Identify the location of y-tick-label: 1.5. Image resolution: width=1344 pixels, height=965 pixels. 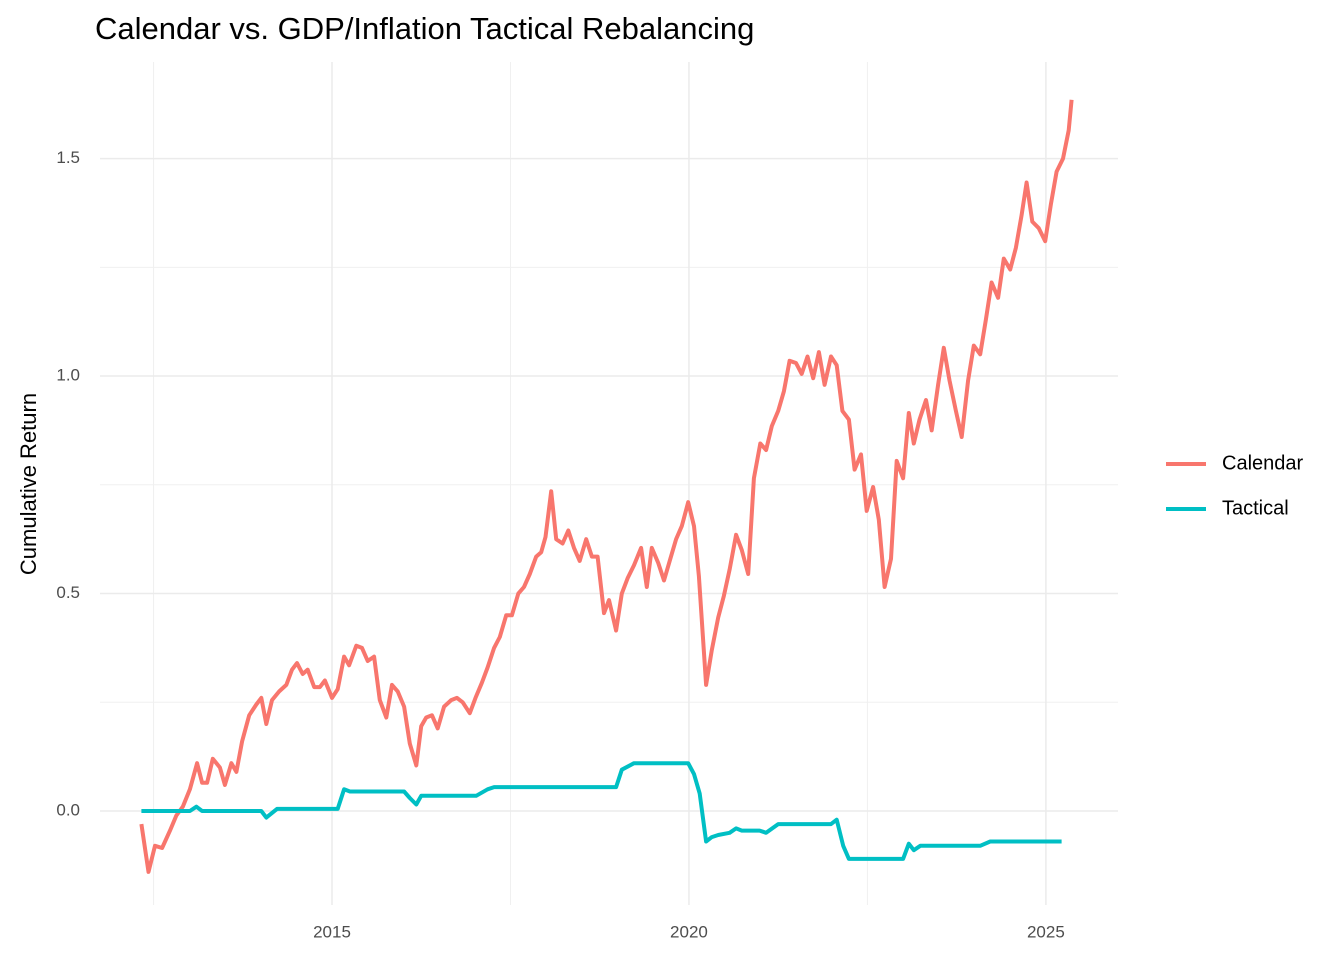
(68, 157).